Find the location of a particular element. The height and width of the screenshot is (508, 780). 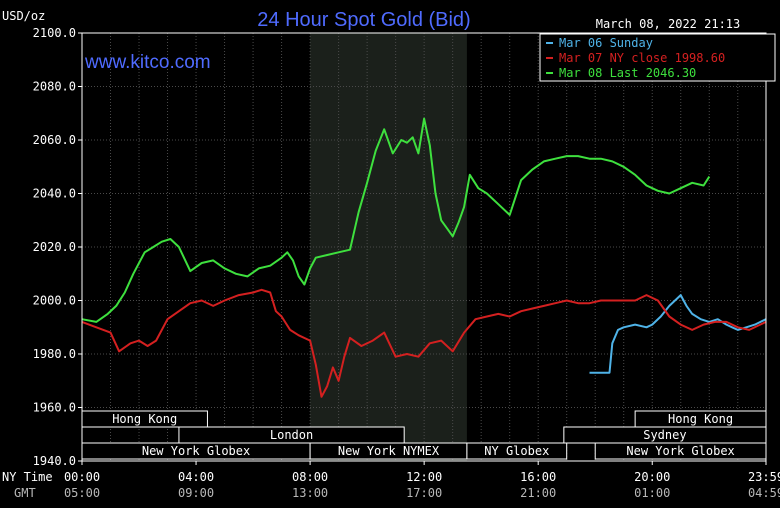

y-tick-label: 2080.0 is located at coordinates (54, 87).